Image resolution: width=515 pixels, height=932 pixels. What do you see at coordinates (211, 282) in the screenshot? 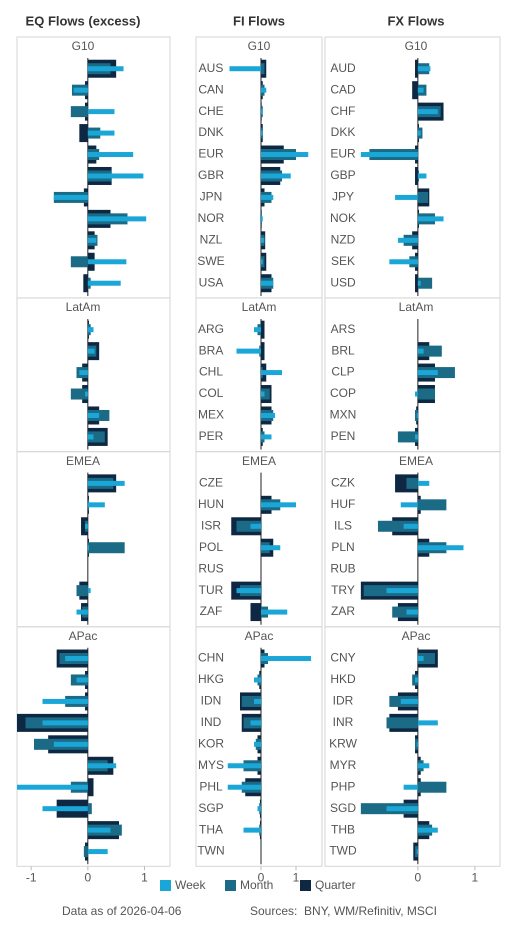
I see `category-label: USA` at bounding box center [211, 282].